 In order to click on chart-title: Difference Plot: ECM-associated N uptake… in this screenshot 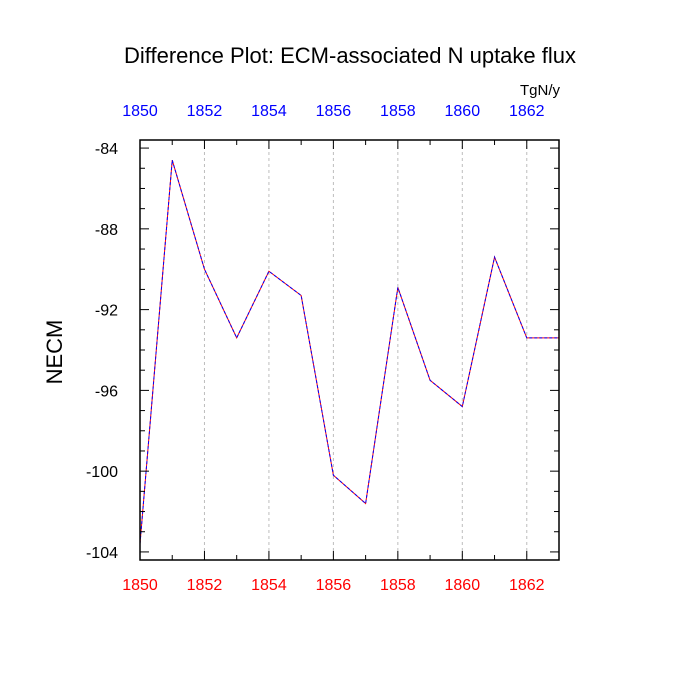, I will do `click(350, 55)`.